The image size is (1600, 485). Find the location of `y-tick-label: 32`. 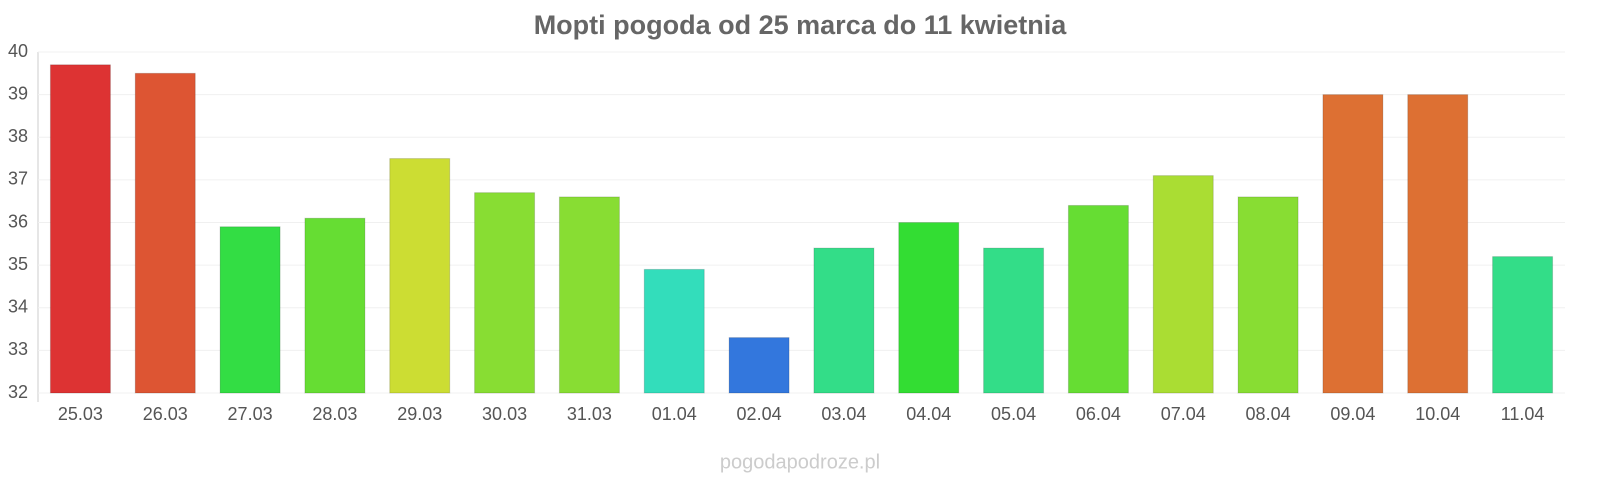

y-tick-label: 32 is located at coordinates (18, 392).